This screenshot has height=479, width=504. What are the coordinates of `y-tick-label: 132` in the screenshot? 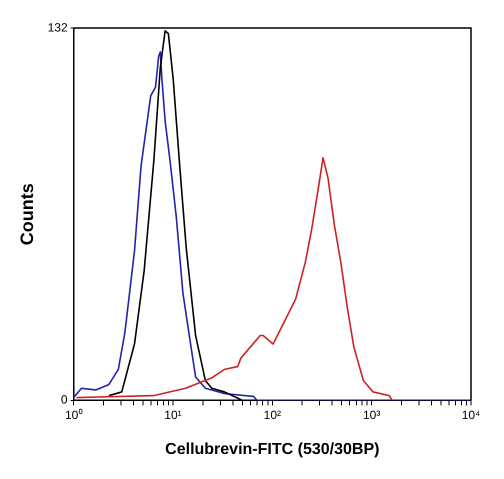 It's located at (58, 27).